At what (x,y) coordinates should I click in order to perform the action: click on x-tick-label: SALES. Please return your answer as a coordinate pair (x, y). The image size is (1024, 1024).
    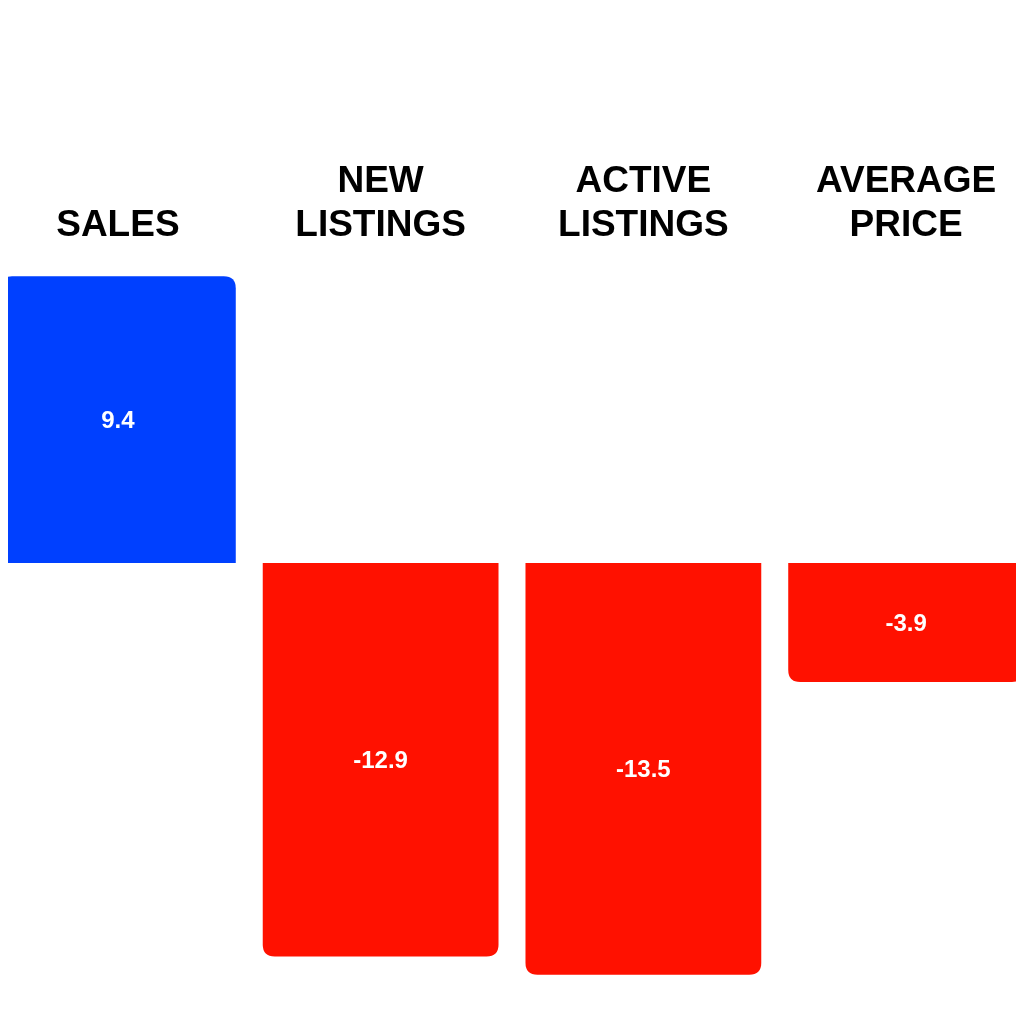
    Looking at the image, I should click on (118, 223).